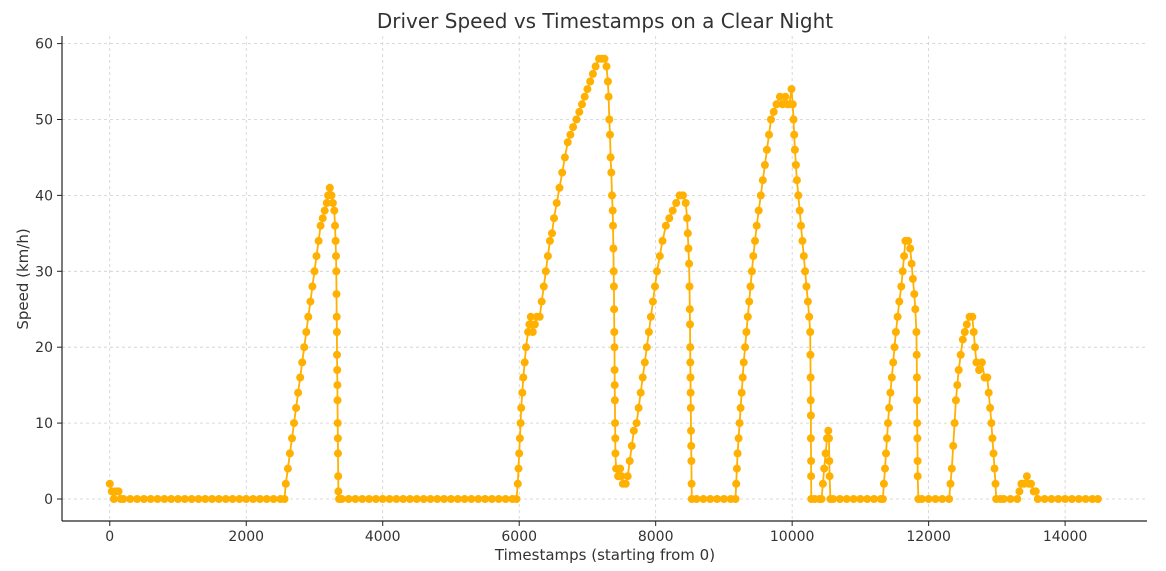 The width and height of the screenshot is (1166, 571). I want to click on y-tick-label: 0, so click(48, 500).